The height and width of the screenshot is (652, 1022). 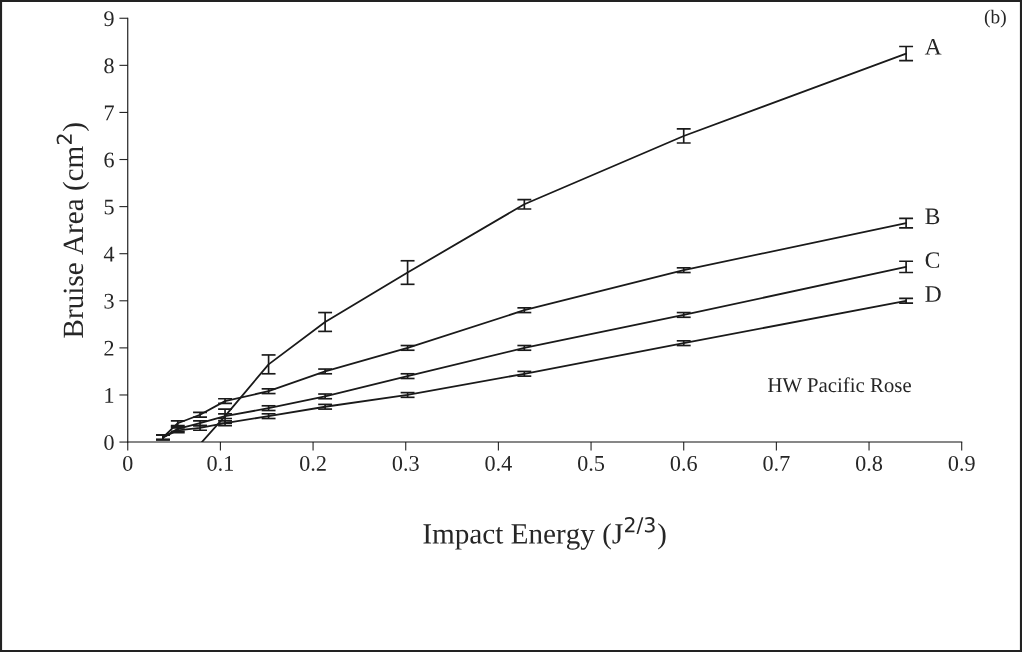 I want to click on y-tick-label: 0, so click(x=109, y=442).